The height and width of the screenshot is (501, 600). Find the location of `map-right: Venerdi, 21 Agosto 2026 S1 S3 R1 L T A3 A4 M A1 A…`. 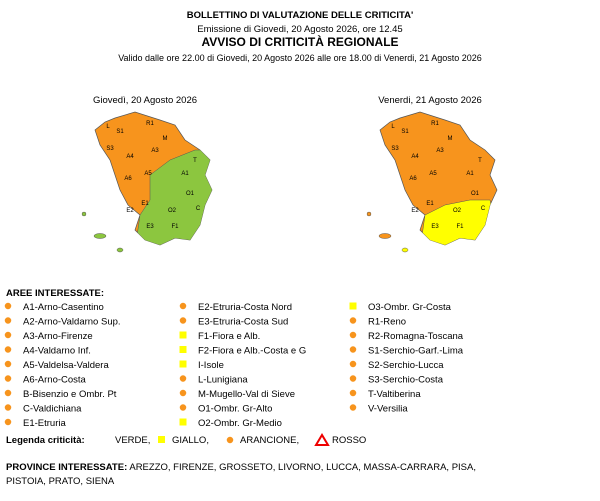

map-right: Venerdi, 21 Agosto 2026 S1 S3 R1 L T A3 A4 M A1 A… is located at coordinates (432, 174).